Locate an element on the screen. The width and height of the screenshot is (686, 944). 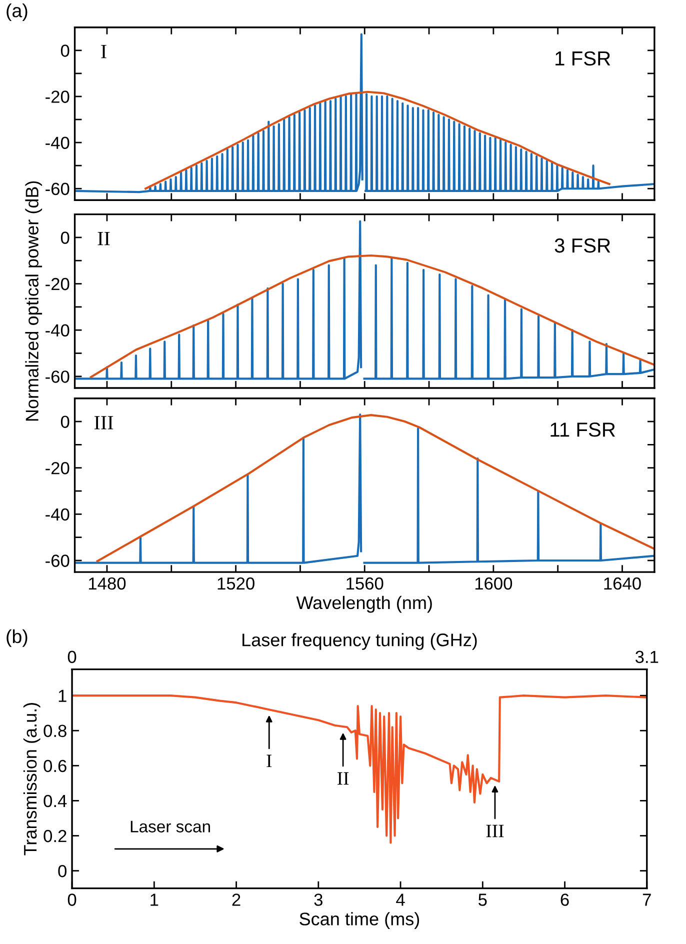
x-tick-label: 4 is located at coordinates (400, 900).